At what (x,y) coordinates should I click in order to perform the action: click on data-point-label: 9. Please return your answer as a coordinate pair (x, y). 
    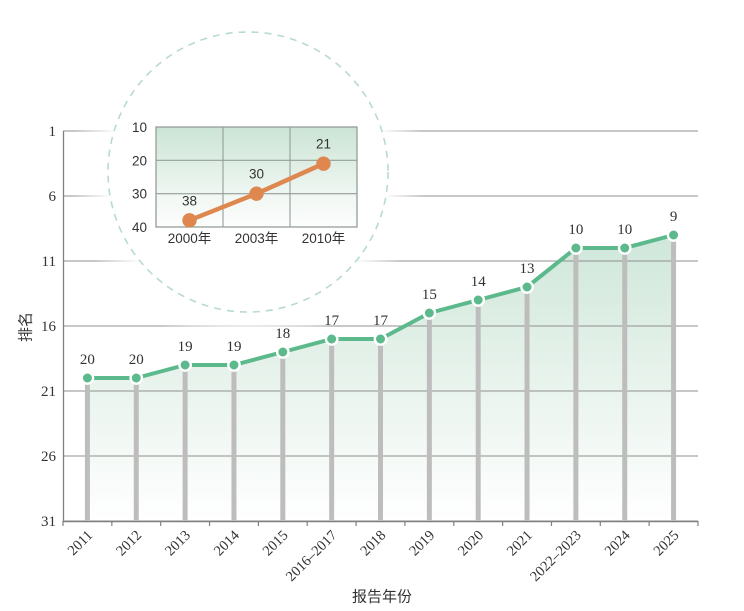
    Looking at the image, I should click on (674, 217).